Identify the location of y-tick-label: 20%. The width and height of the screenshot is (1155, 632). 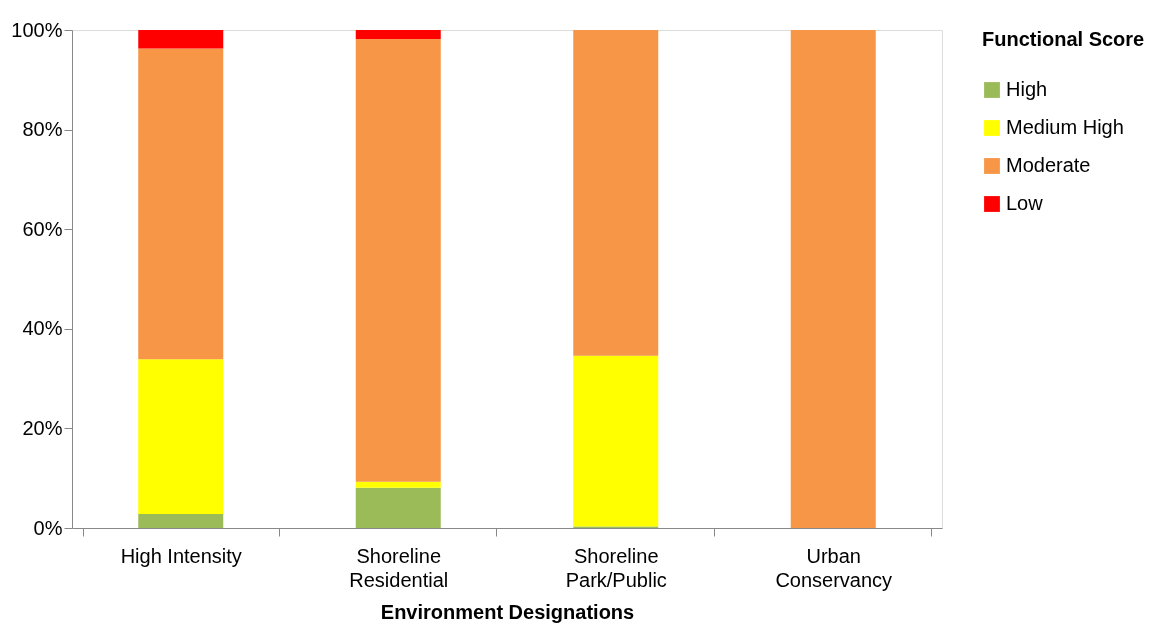
(42, 427).